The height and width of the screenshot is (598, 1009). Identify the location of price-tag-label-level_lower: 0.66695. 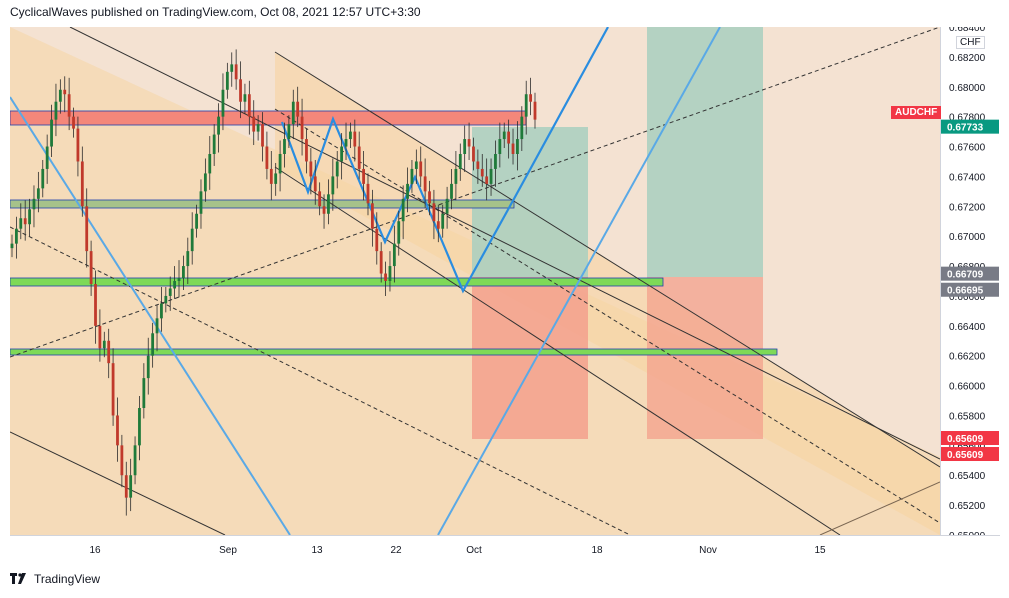
(965, 291).